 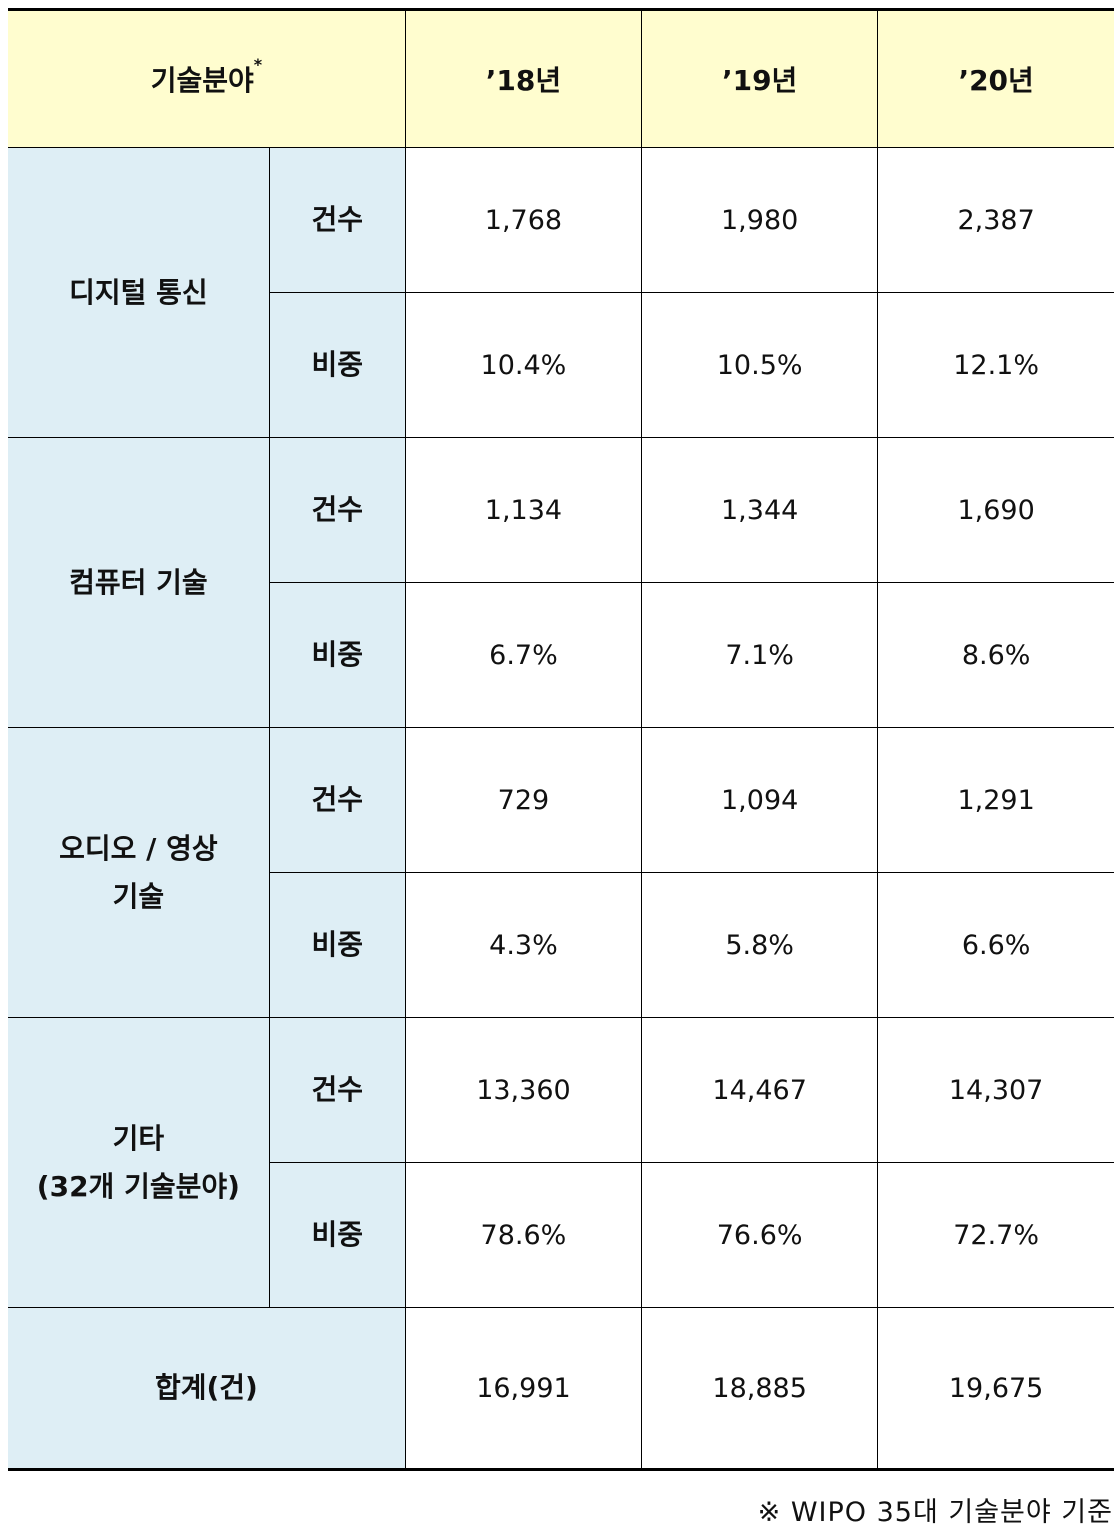 I want to click on value-cell: 8.6%, so click(x=995, y=655).